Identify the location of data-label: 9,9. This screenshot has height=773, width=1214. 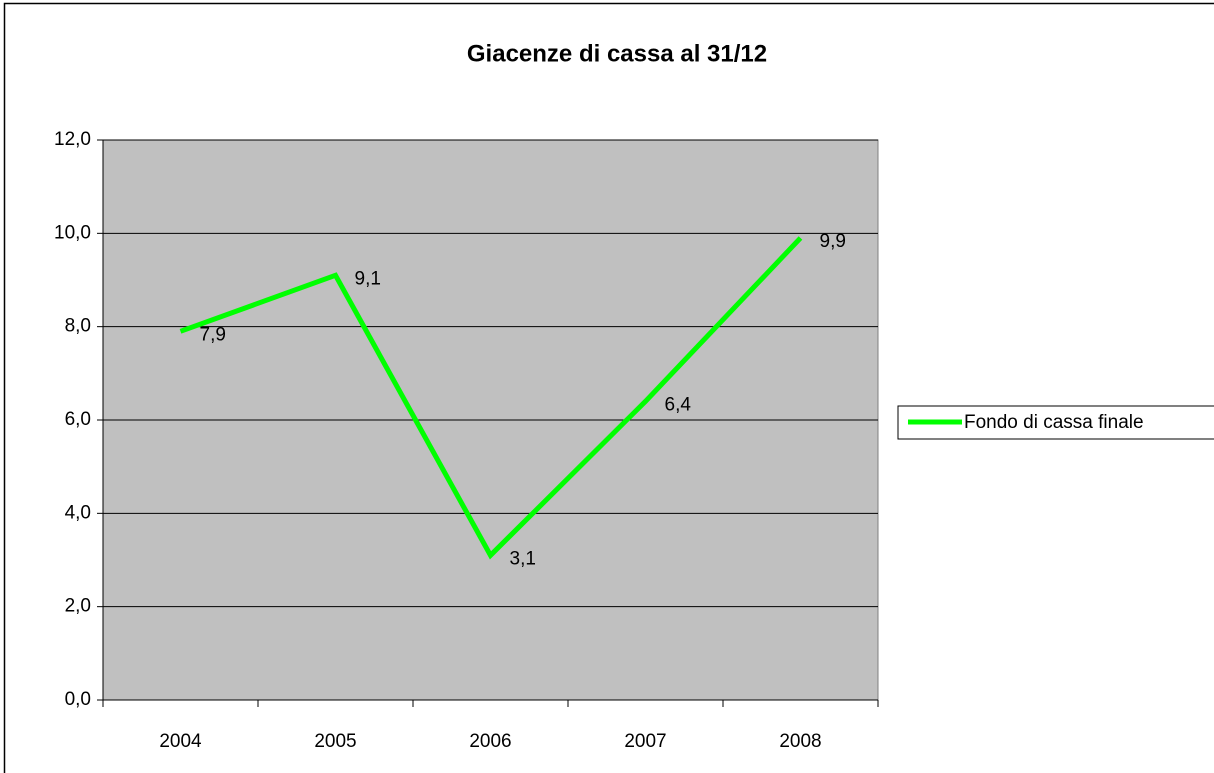
(833, 241).